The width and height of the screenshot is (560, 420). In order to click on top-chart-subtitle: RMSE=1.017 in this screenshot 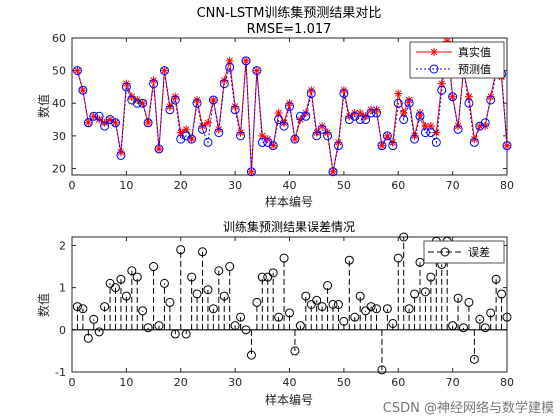, I will do `click(289, 29)`.